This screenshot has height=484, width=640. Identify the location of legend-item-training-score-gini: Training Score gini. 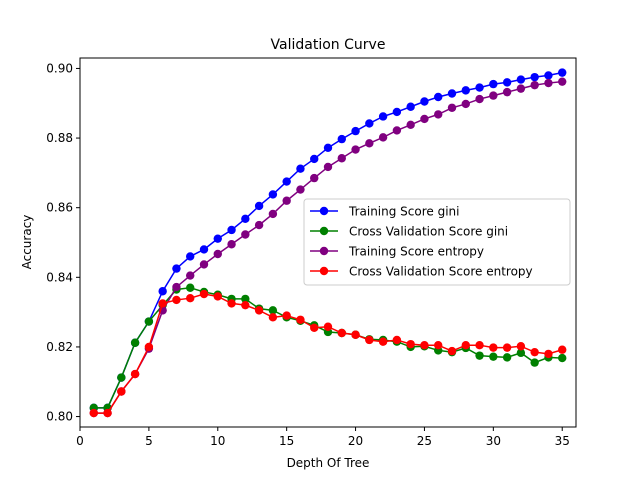
(384, 212).